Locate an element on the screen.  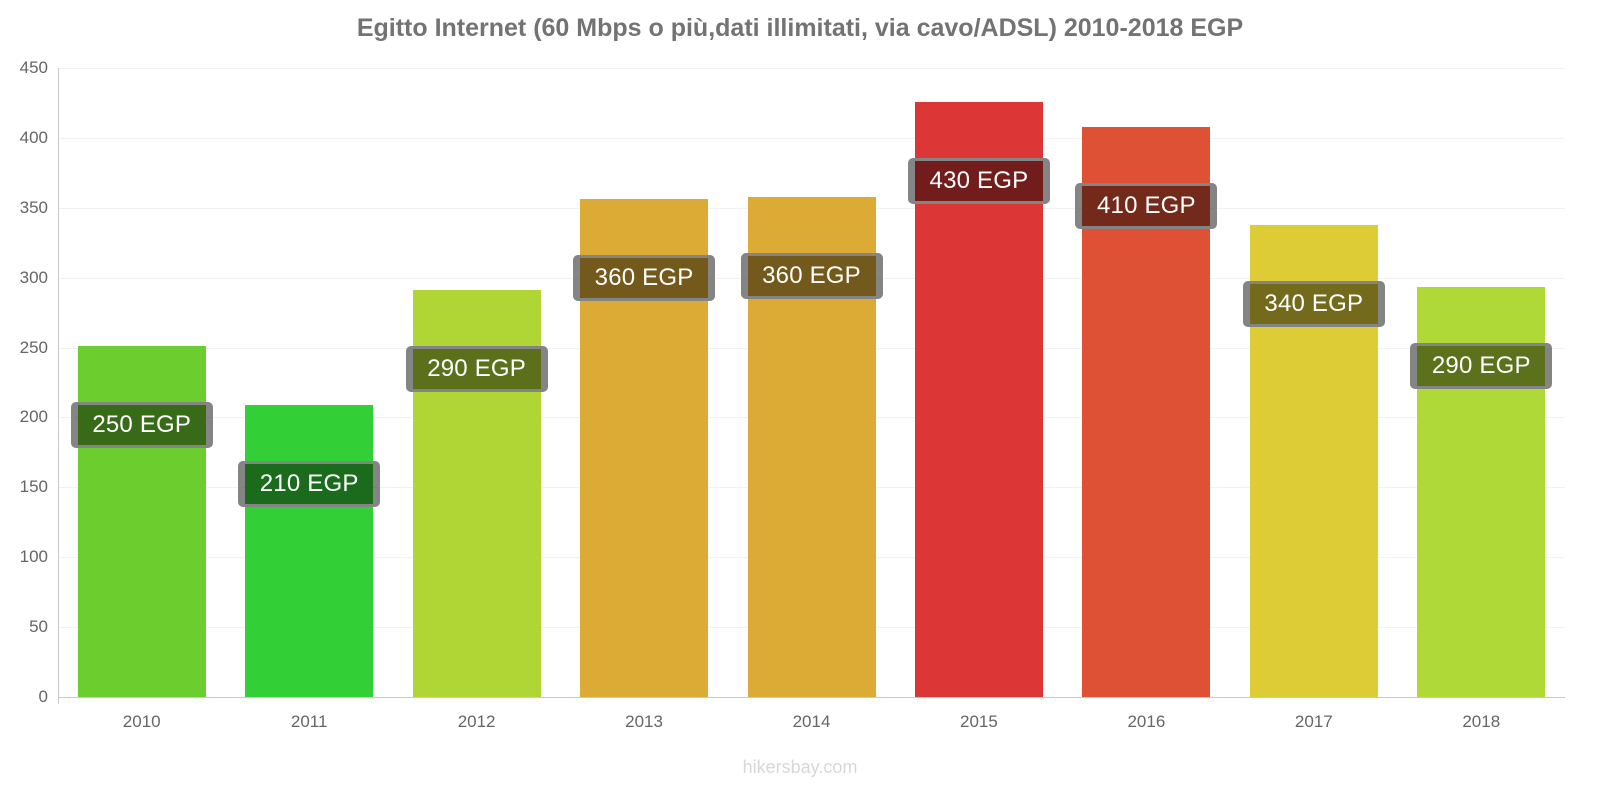
bar-value-label-2014: 360 EGP is located at coordinates (811, 275).